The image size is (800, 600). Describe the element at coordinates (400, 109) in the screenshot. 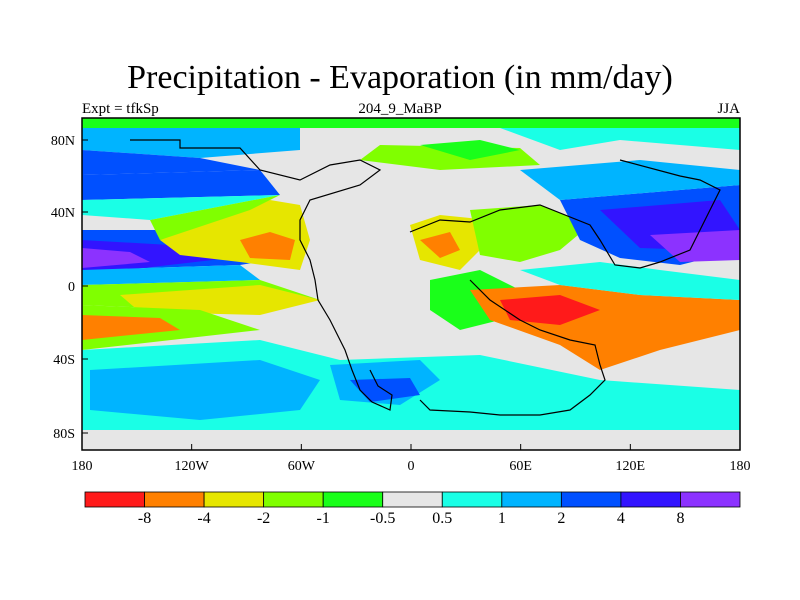

I see `time-label: 204_9_MaBP` at that location.